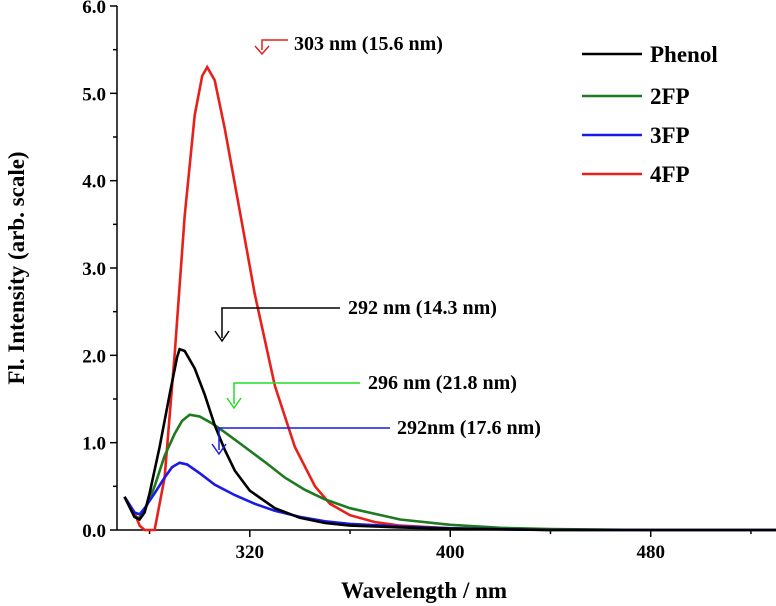 The image size is (776, 606). Describe the element at coordinates (94, 94) in the screenshot. I see `y-tick-label: 5.0` at that location.